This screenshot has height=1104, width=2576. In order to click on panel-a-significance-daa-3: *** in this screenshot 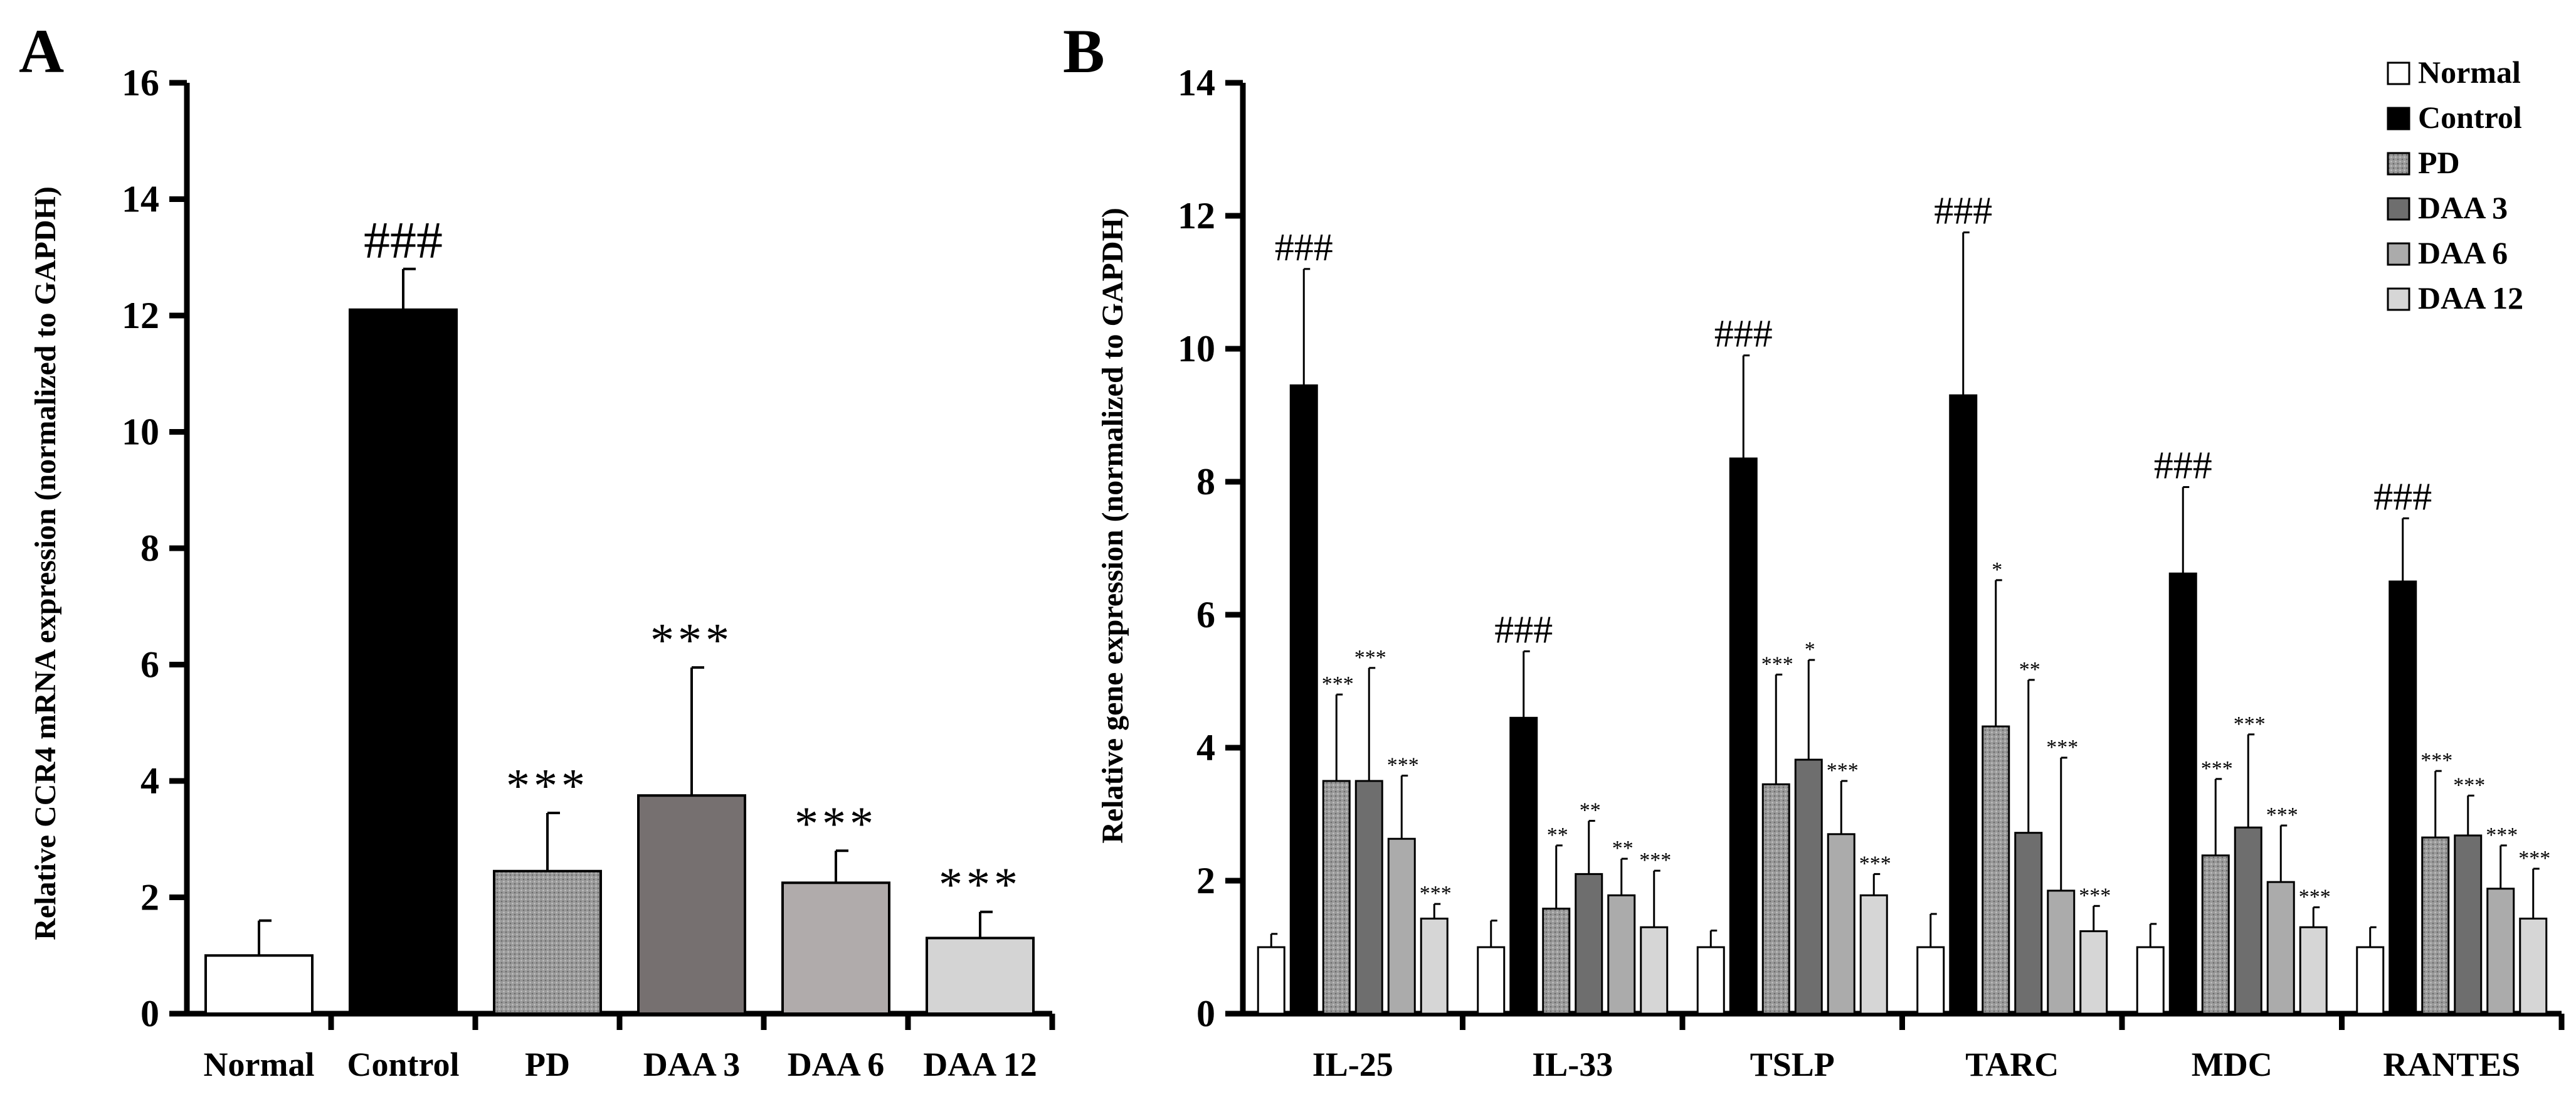, I will do `click(692, 640)`.